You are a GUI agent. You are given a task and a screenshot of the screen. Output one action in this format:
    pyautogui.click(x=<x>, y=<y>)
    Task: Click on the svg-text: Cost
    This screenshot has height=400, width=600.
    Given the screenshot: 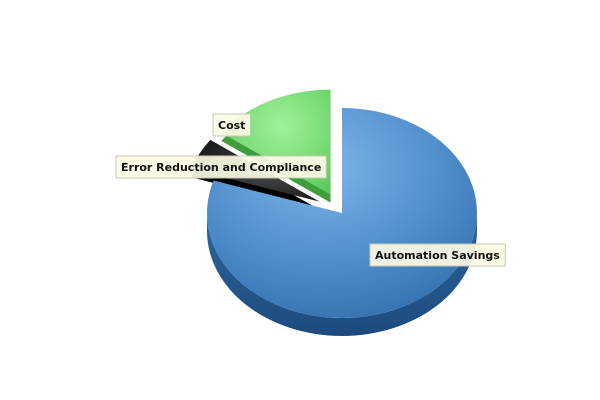 What is the action you would take?
    pyautogui.click(x=231, y=125)
    